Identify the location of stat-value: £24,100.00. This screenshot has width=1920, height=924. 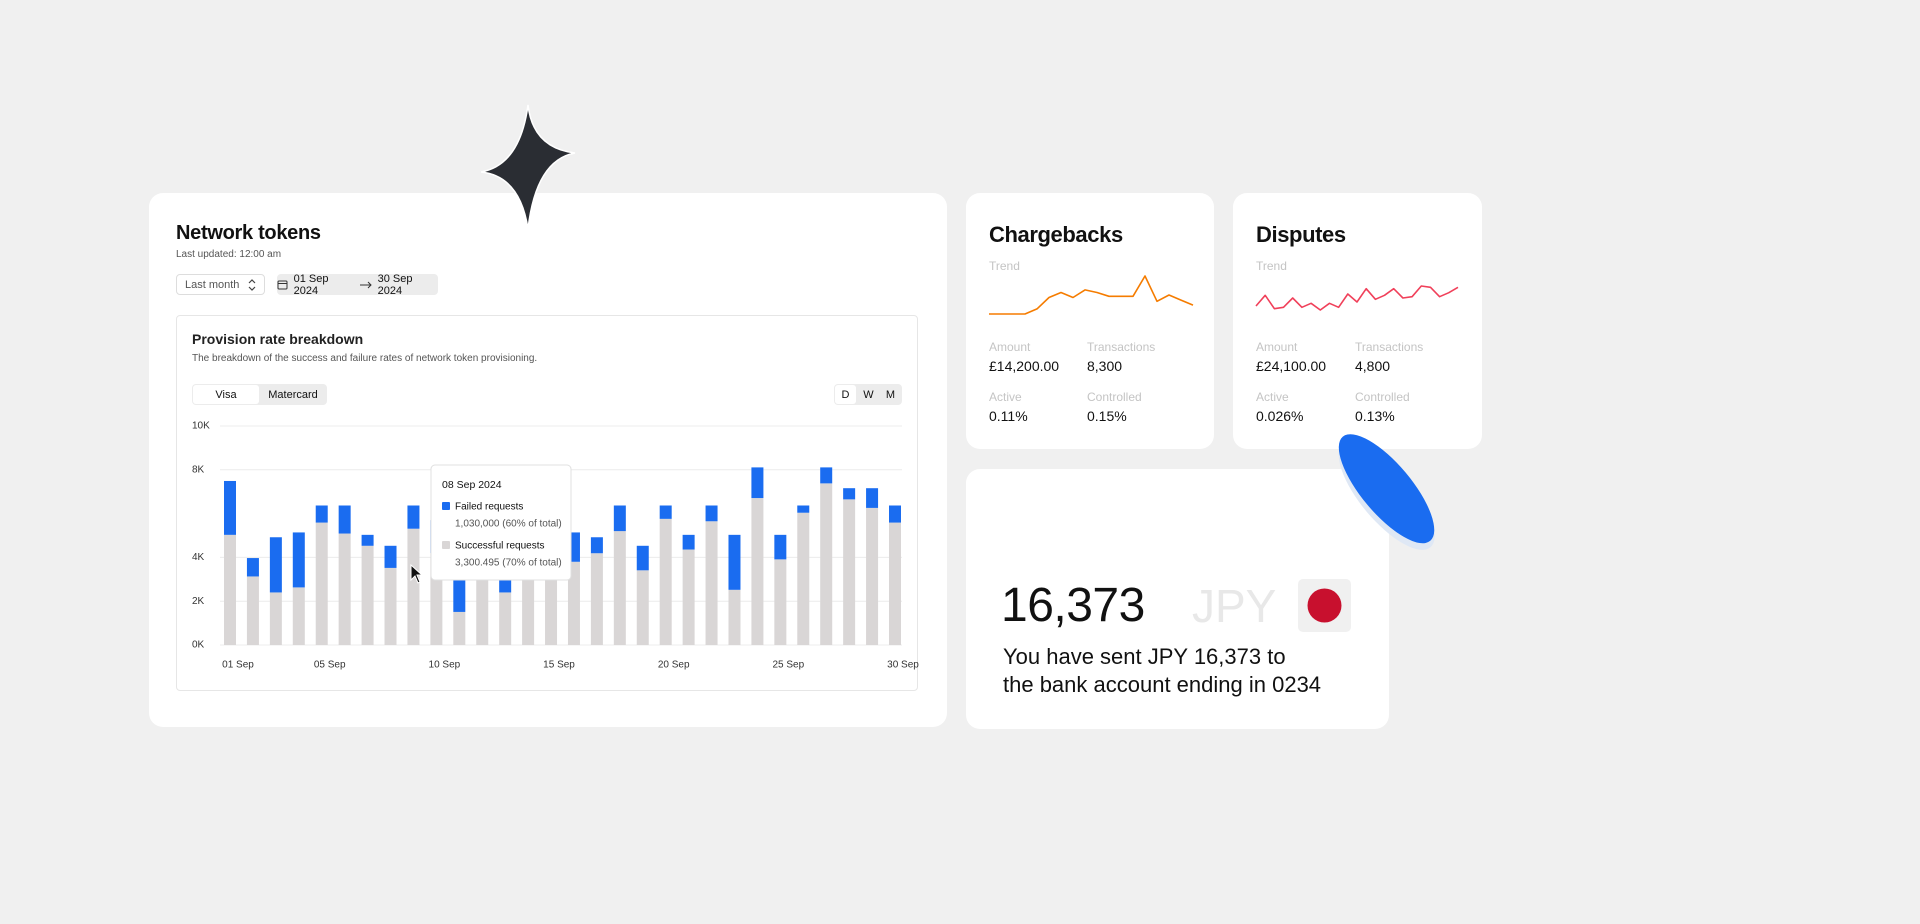
(1291, 366).